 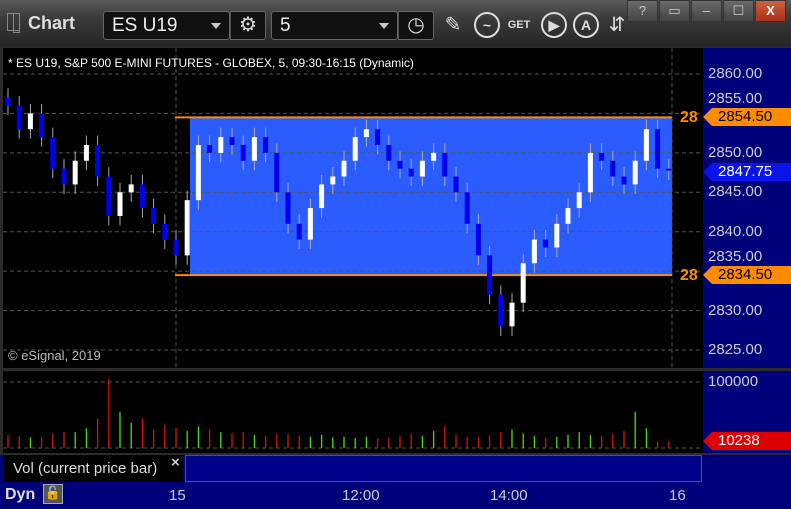 What do you see at coordinates (706, 11) in the screenshot?
I see `minimize-button: –` at bounding box center [706, 11].